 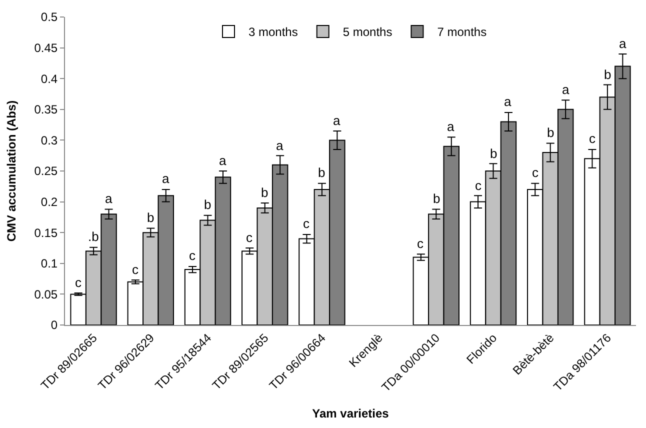 I want to click on y-tick-label: 0.25, so click(x=46, y=171).